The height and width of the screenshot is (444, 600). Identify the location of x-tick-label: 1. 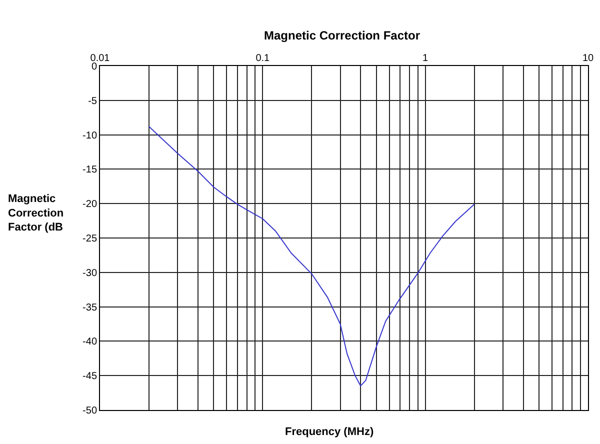
(425, 58).